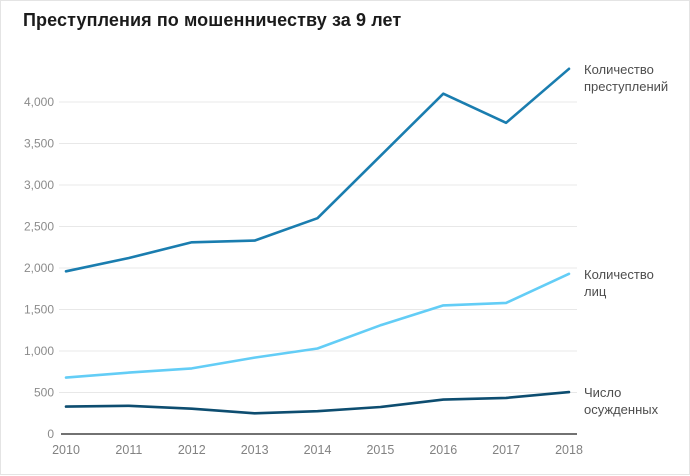  What do you see at coordinates (380, 450) in the screenshot?
I see `x-axis-tick-label: 2015` at bounding box center [380, 450].